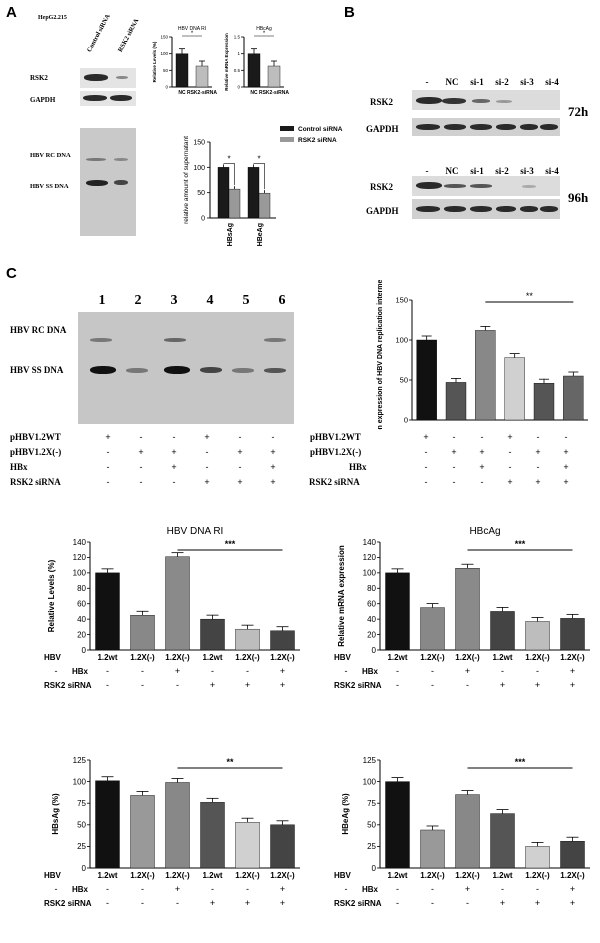 The height and width of the screenshot is (943, 600). I want to click on y-tick-label: 20, so click(371, 634).